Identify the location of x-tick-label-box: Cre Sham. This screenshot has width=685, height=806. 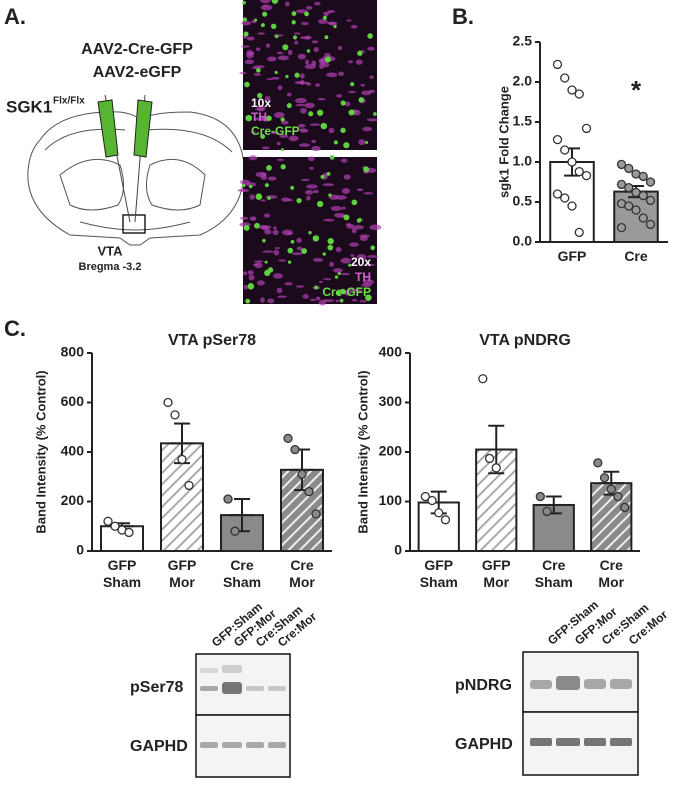
(553, 573).